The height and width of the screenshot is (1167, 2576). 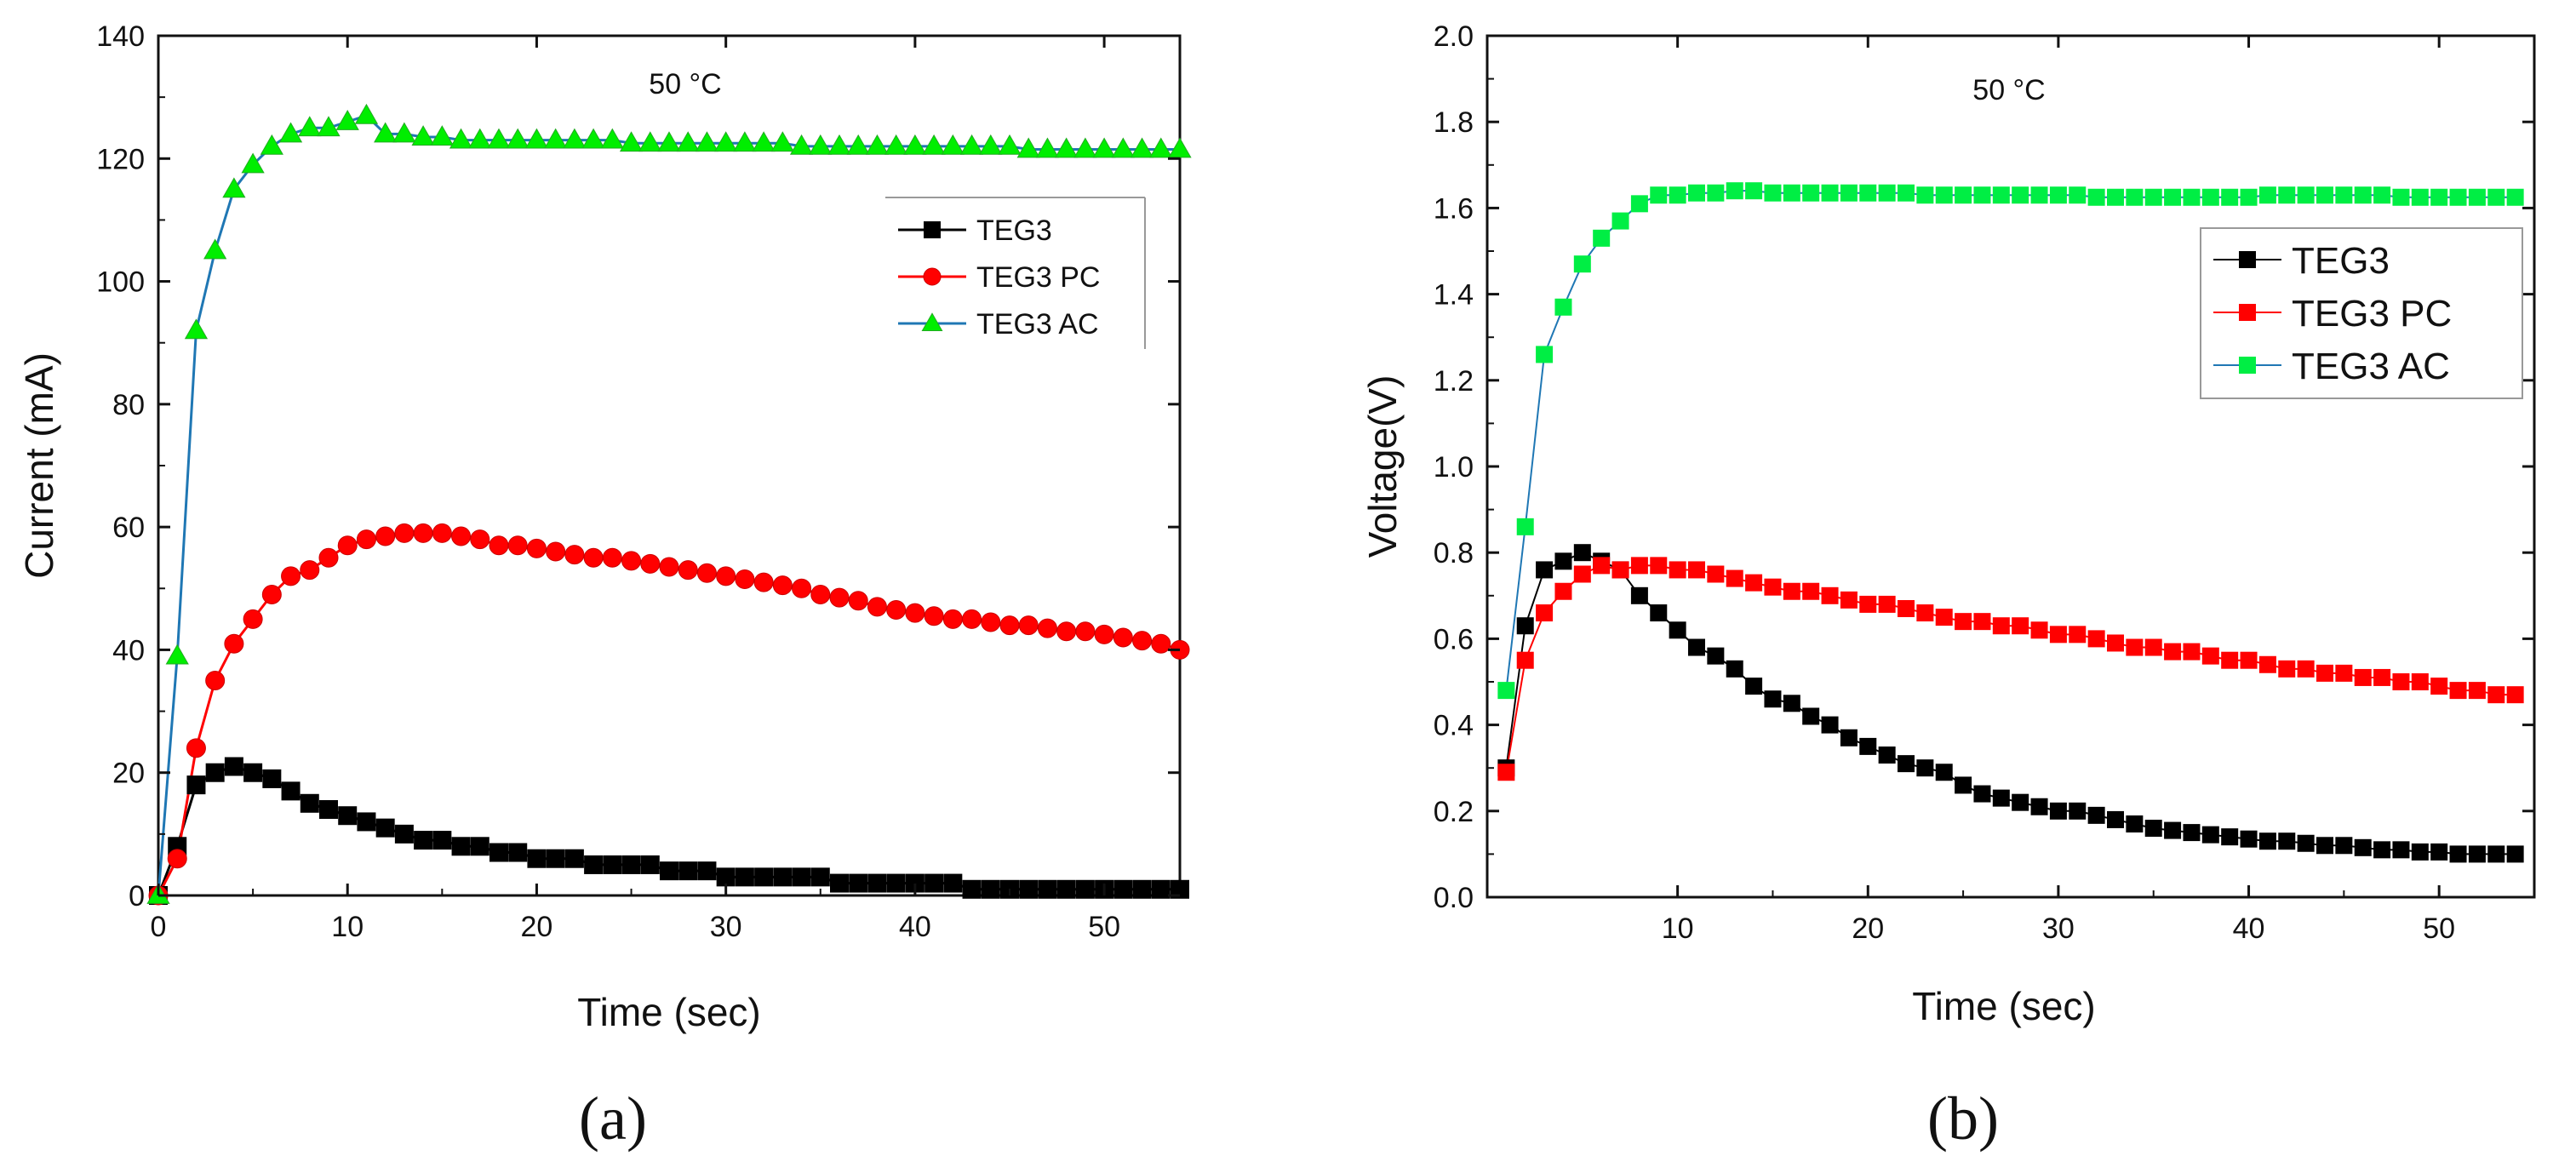 I want to click on chart-b-panel-label: (b), so click(x=1963, y=1118).